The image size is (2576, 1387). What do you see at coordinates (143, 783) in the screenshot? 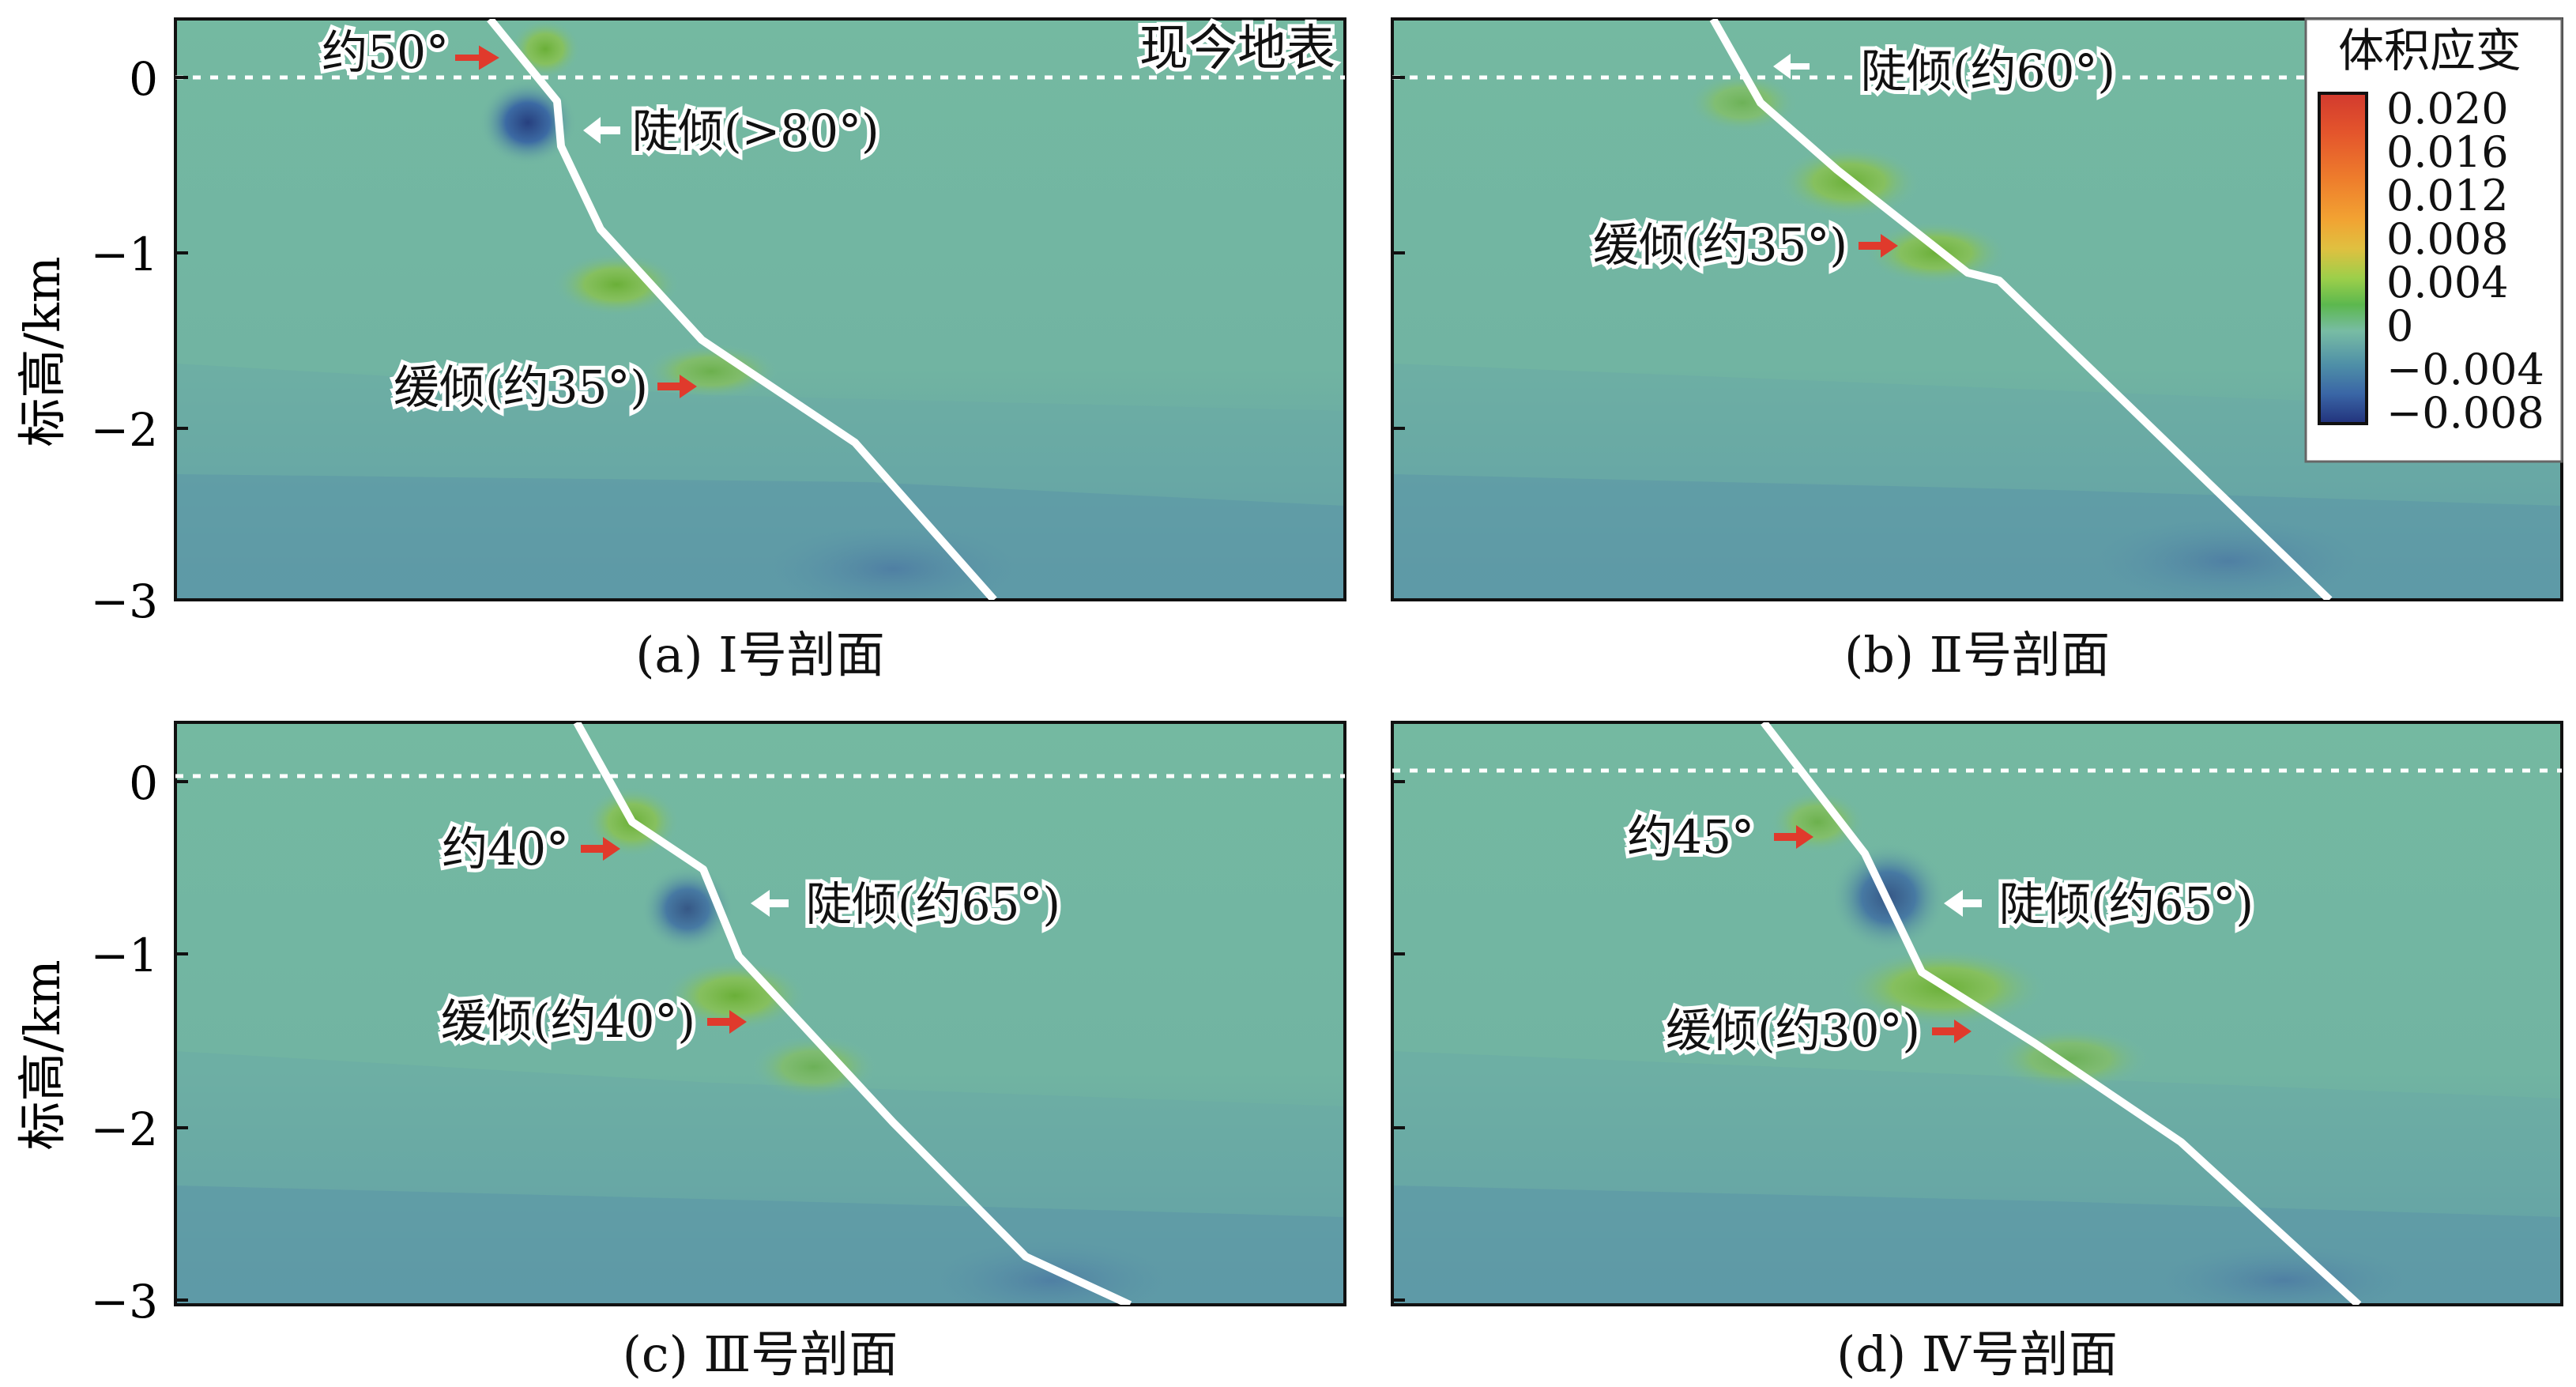
I see `panel-c-ytick-0: 0` at bounding box center [143, 783].